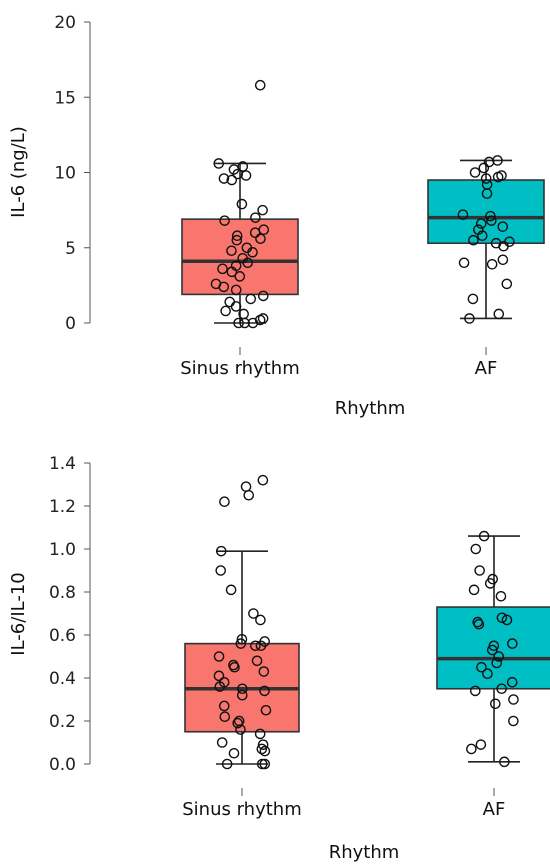 The image size is (550, 867). I want to click on y-tick-label: 15, so click(65, 98).